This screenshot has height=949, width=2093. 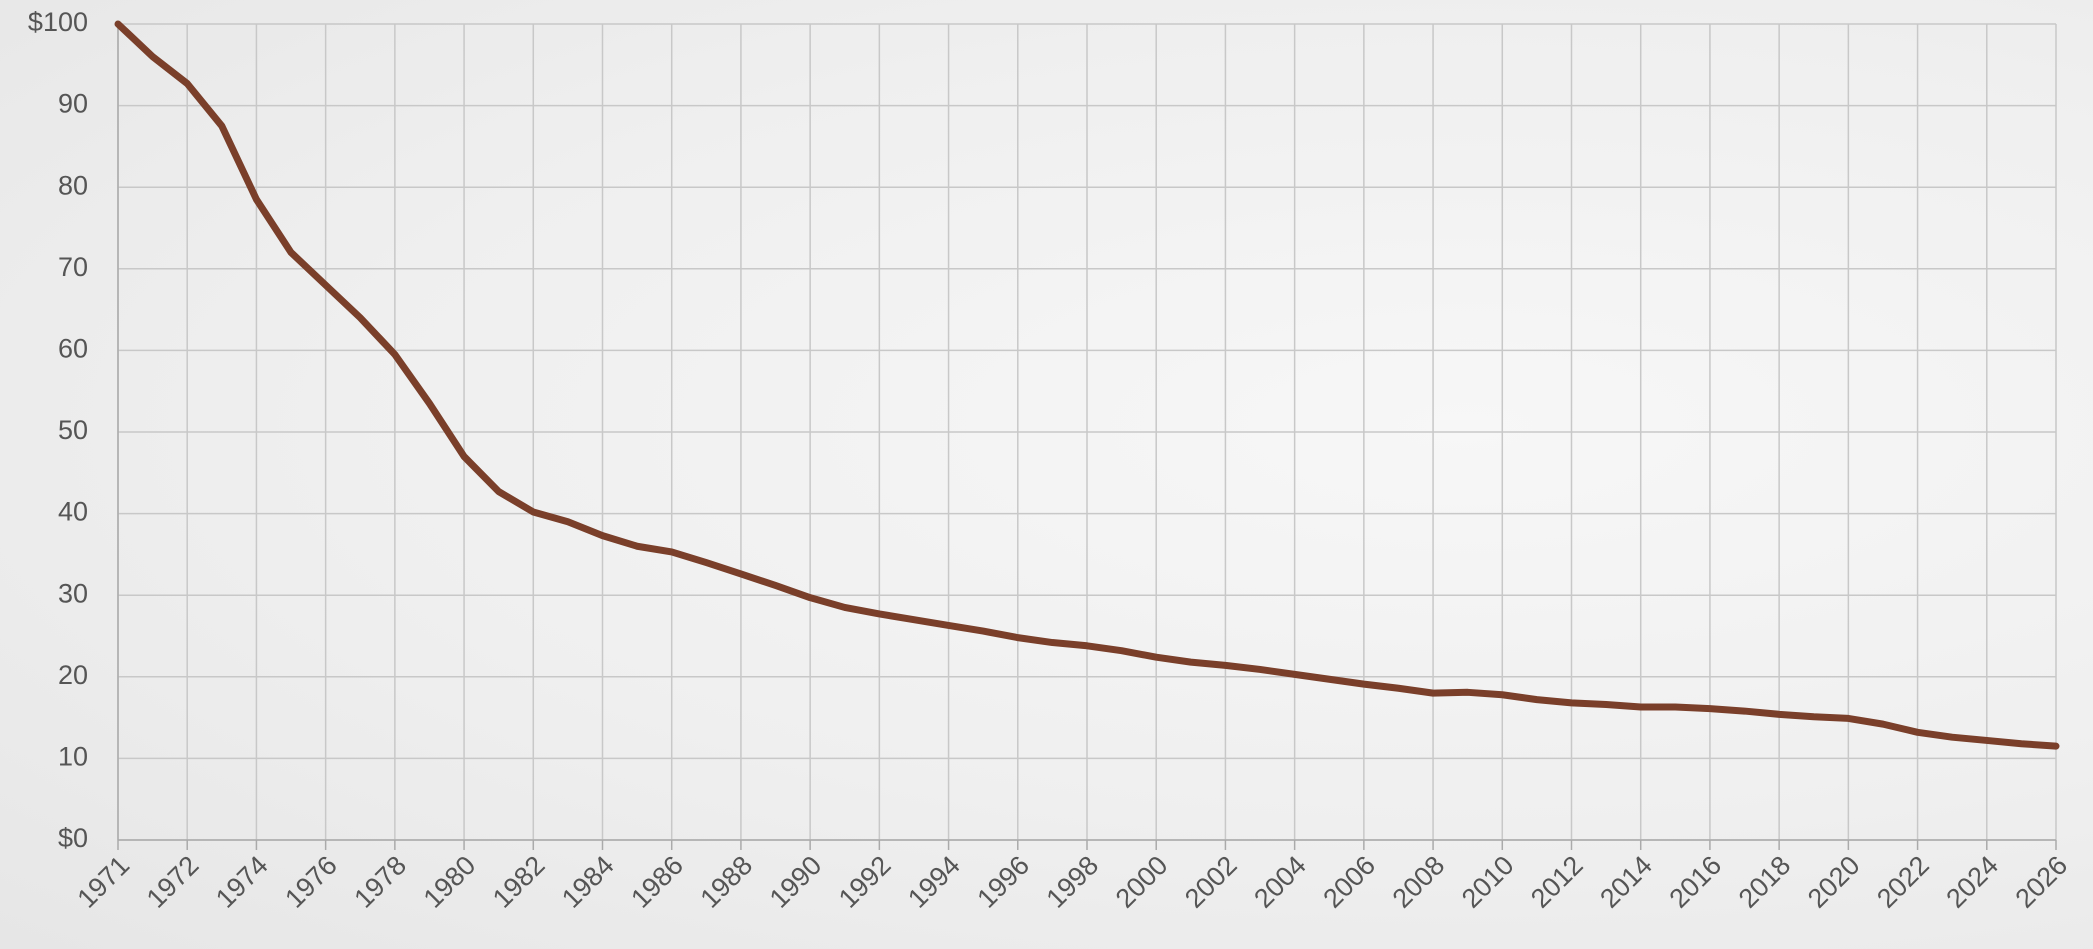 What do you see at coordinates (73, 430) in the screenshot?
I see `y-tick-label: 50` at bounding box center [73, 430].